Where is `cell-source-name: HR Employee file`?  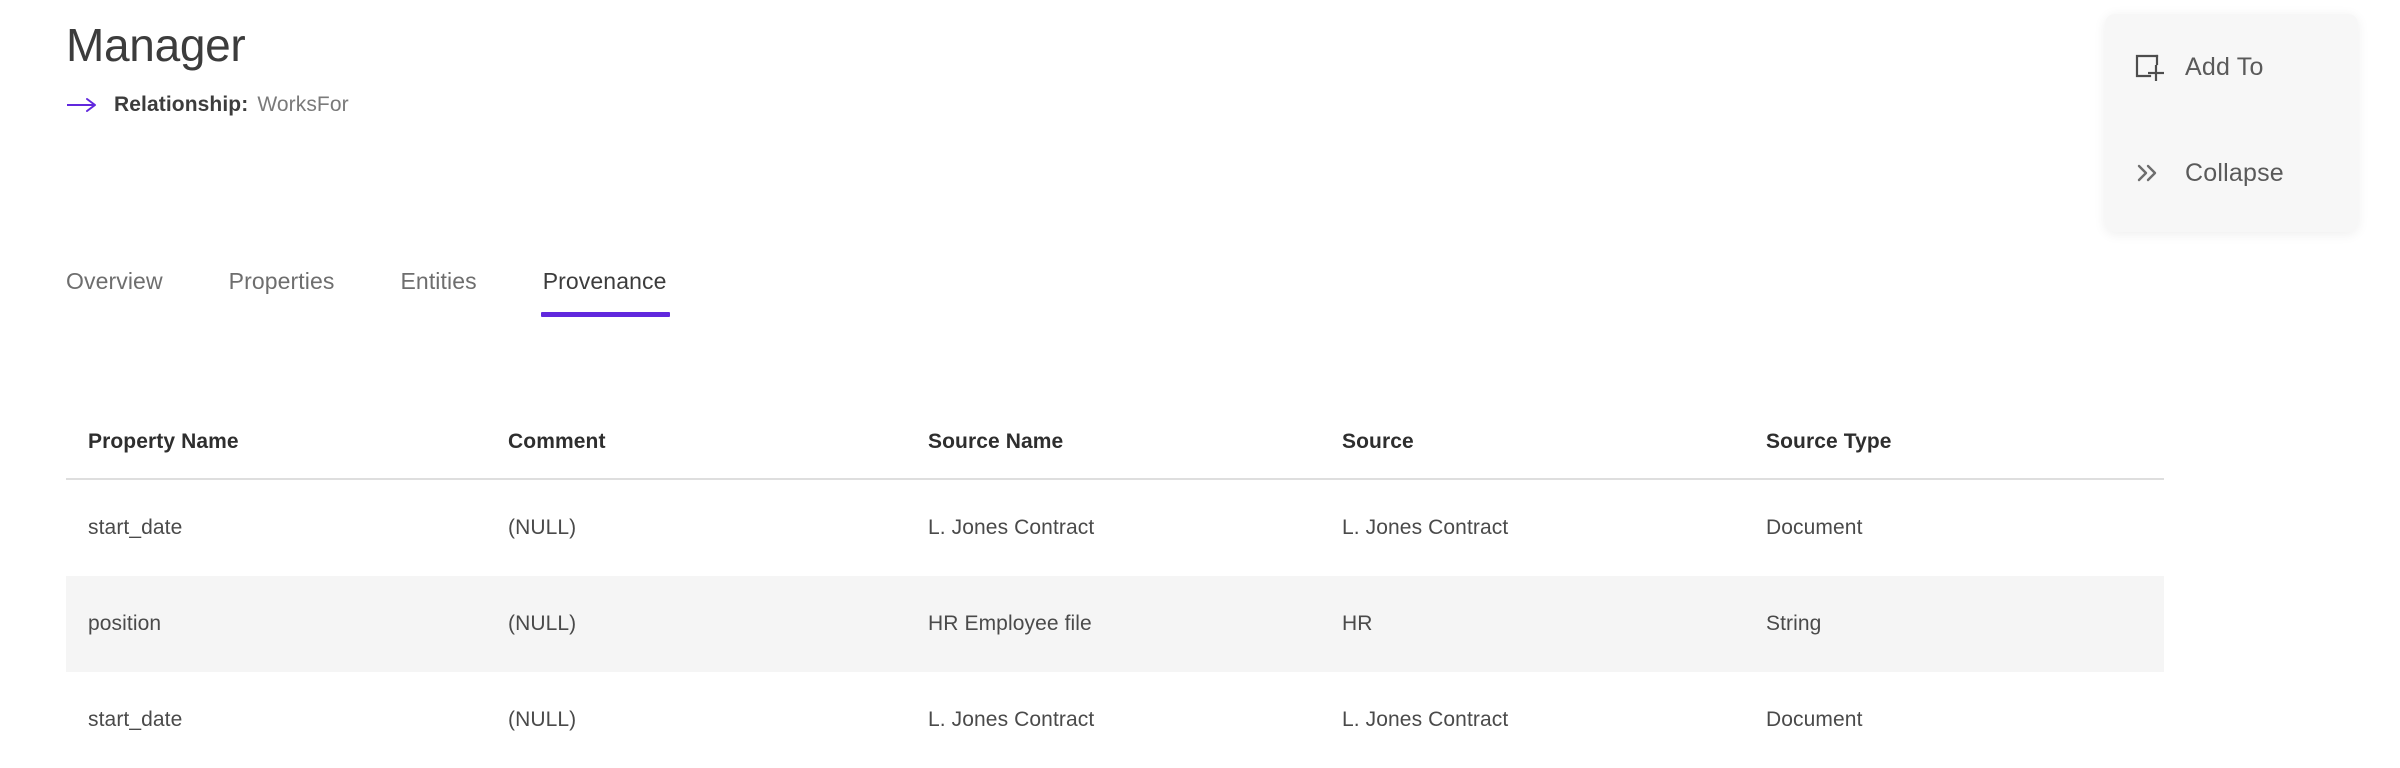 cell-source-name: HR Employee file is located at coordinates (1113, 624).